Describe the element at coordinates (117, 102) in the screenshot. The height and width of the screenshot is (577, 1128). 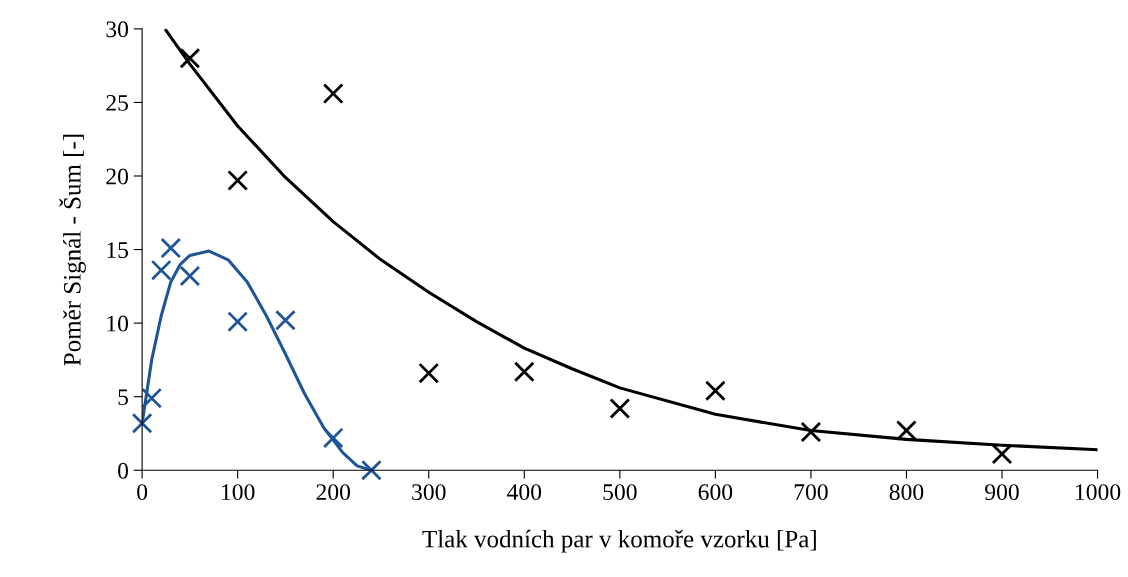
I see `y-tick-label: 25` at that location.